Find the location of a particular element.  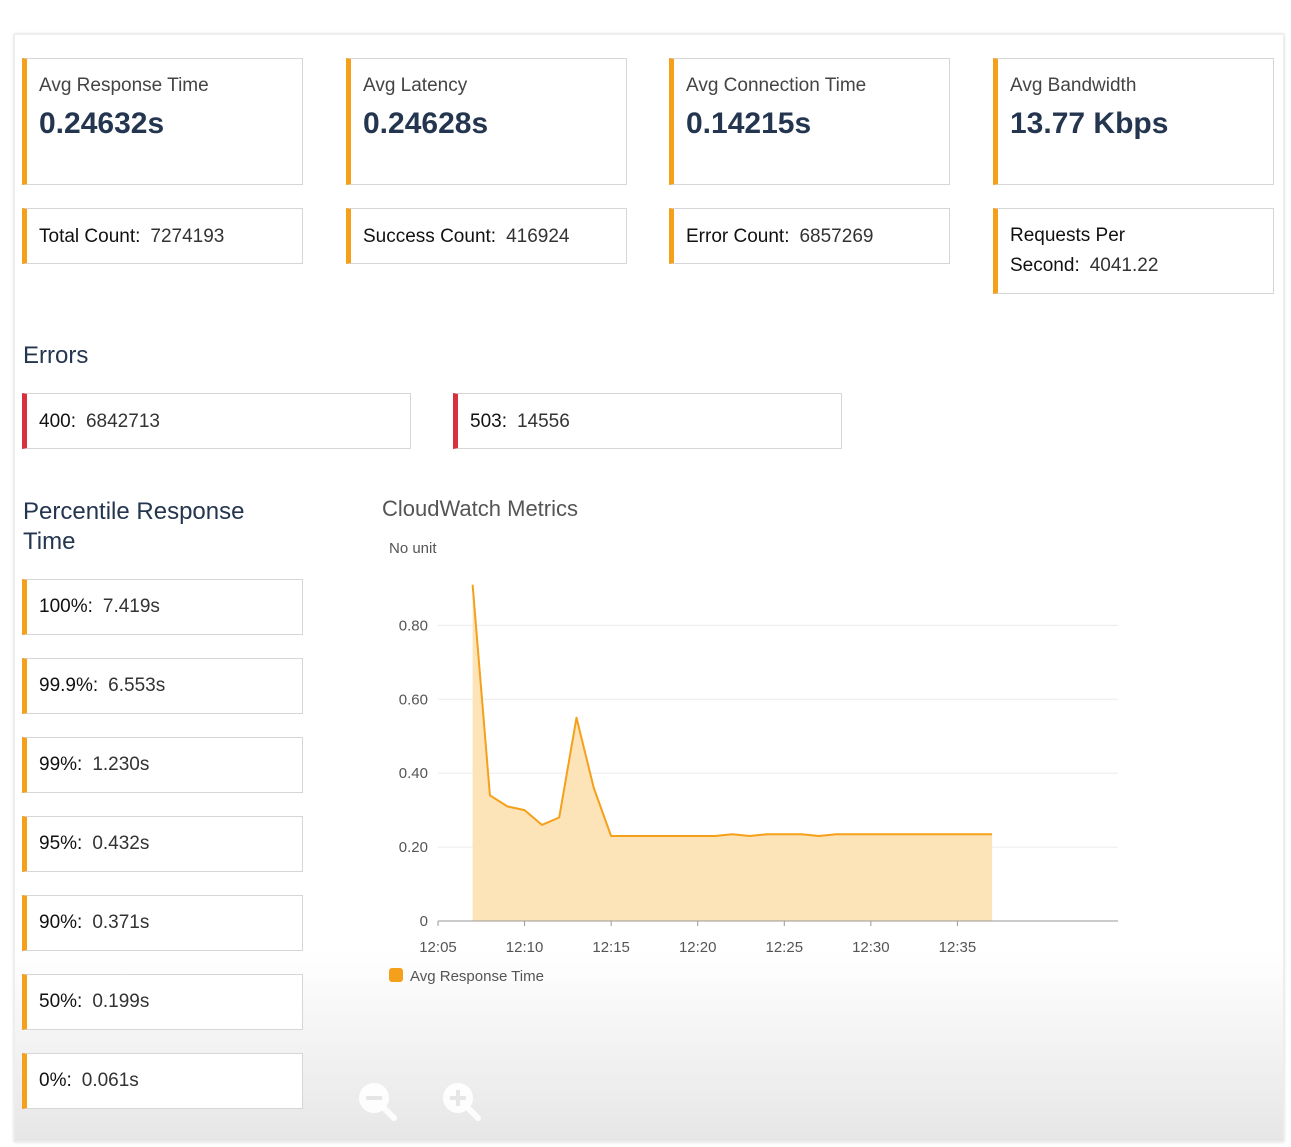

success-count-card: Success Count: 416924 is located at coordinates (486, 236).